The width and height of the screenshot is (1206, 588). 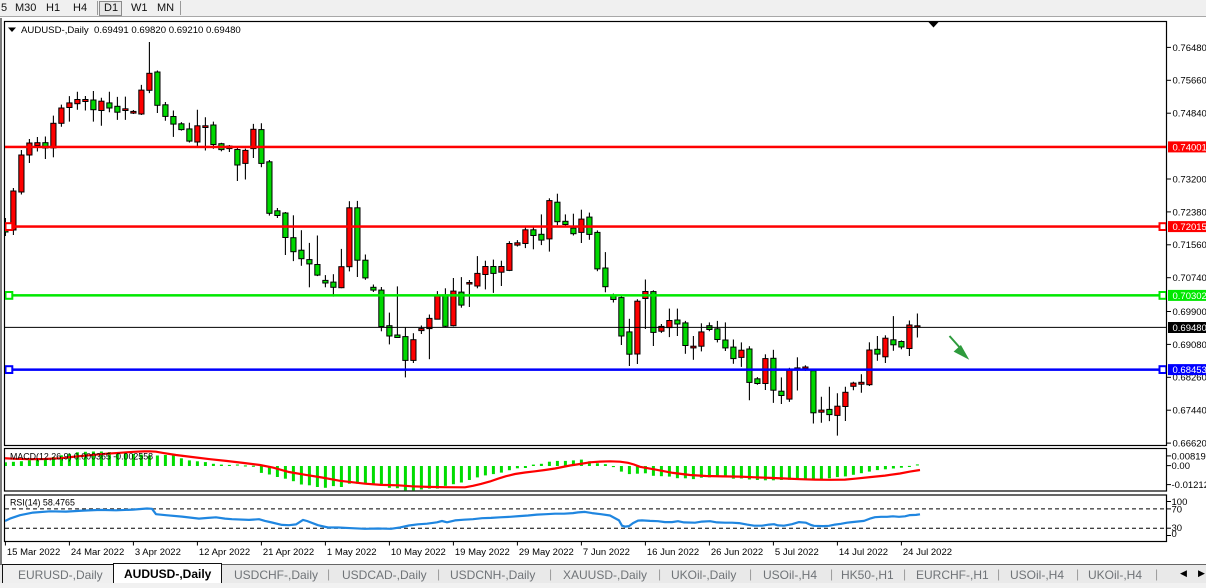 What do you see at coordinates (224, 552) in the screenshot?
I see `svg-text: 12 Apr 2022` at bounding box center [224, 552].